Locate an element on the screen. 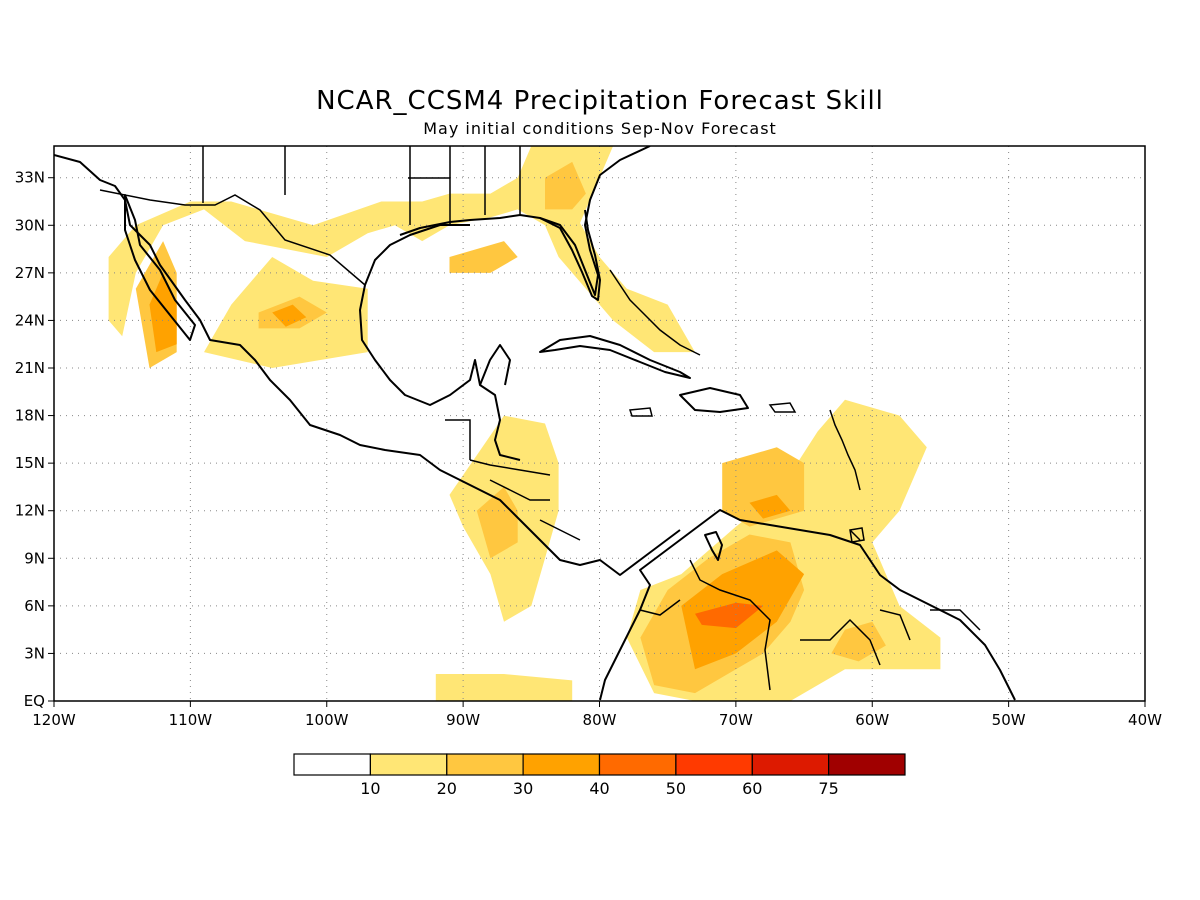  lat-tick-label: 30N is located at coordinates (30, 225).